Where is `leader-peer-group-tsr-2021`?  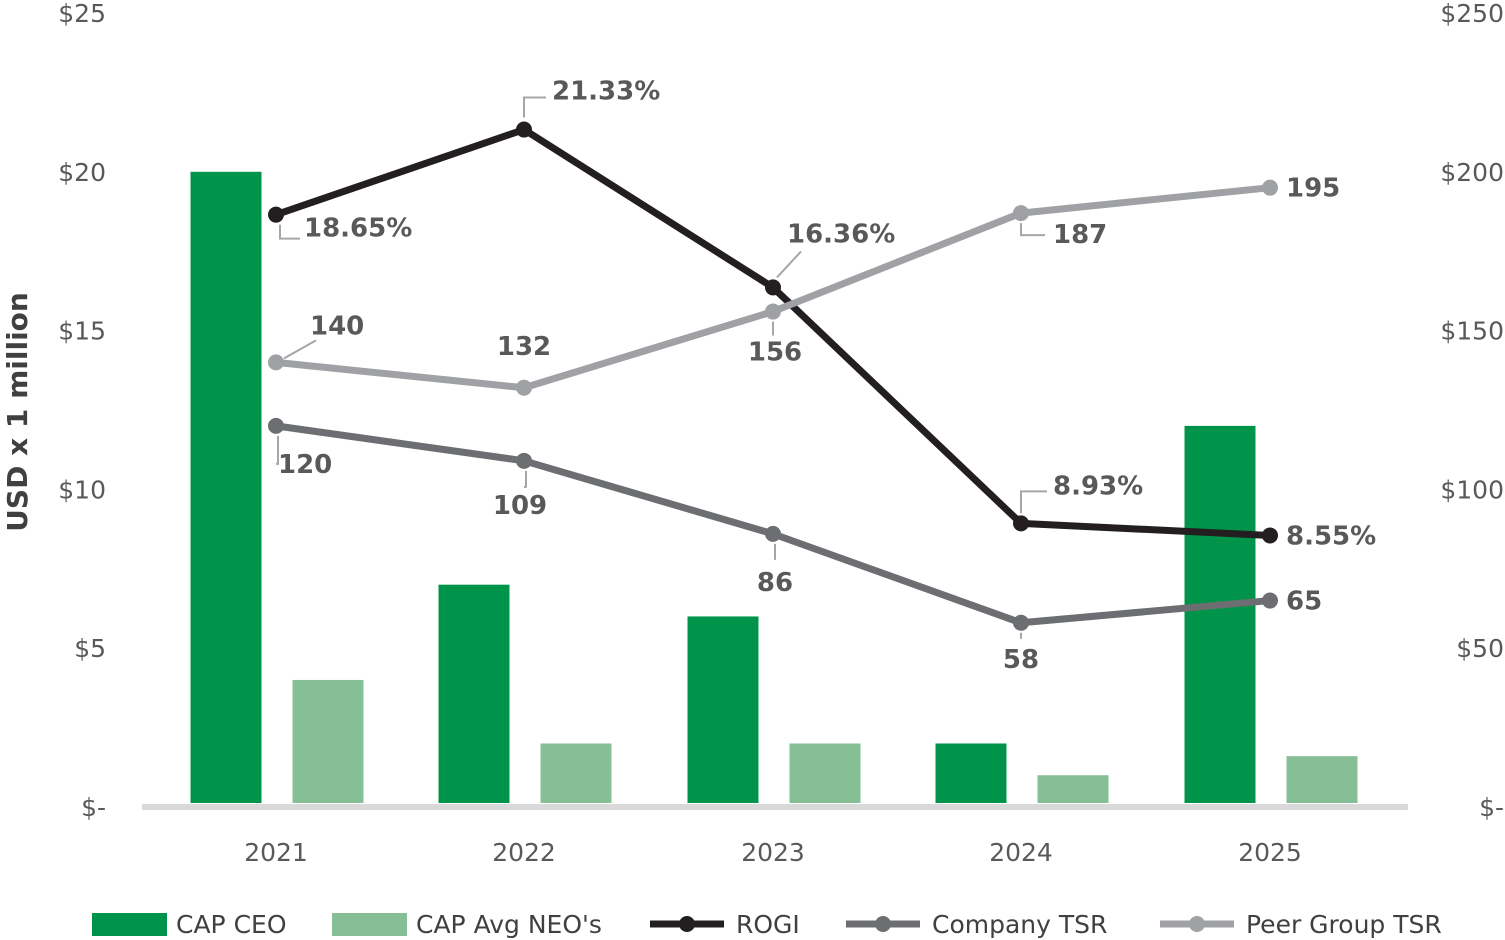 leader-peer-group-tsr-2021 is located at coordinates (300, 349).